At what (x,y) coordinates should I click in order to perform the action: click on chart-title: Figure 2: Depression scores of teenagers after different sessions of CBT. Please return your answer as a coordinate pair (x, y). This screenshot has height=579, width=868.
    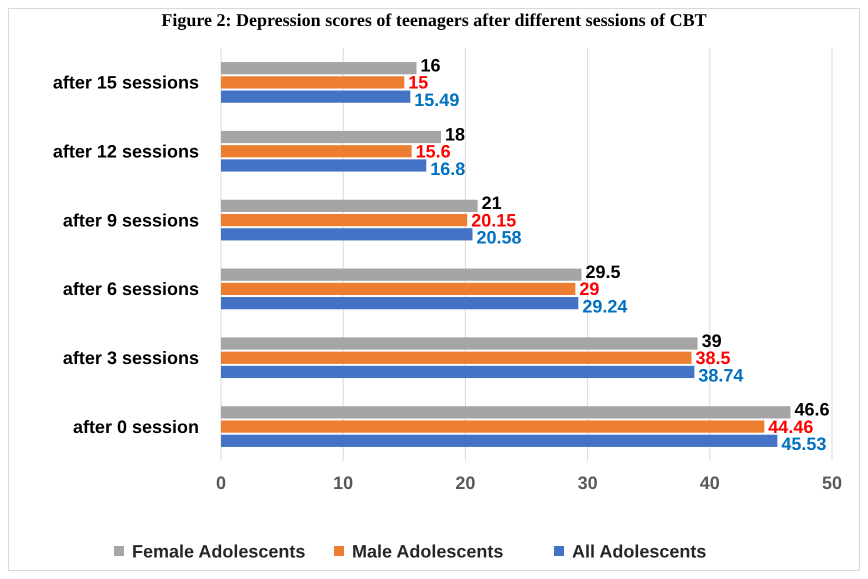
    Looking at the image, I should click on (434, 20).